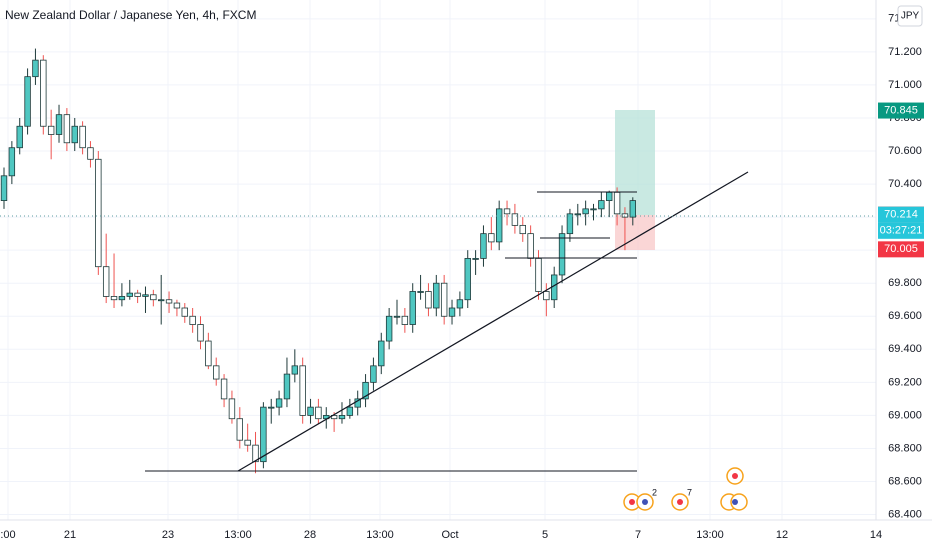 The width and height of the screenshot is (932, 550). Describe the element at coordinates (905, 184) in the screenshot. I see `y-tick-label: 70.400` at that location.